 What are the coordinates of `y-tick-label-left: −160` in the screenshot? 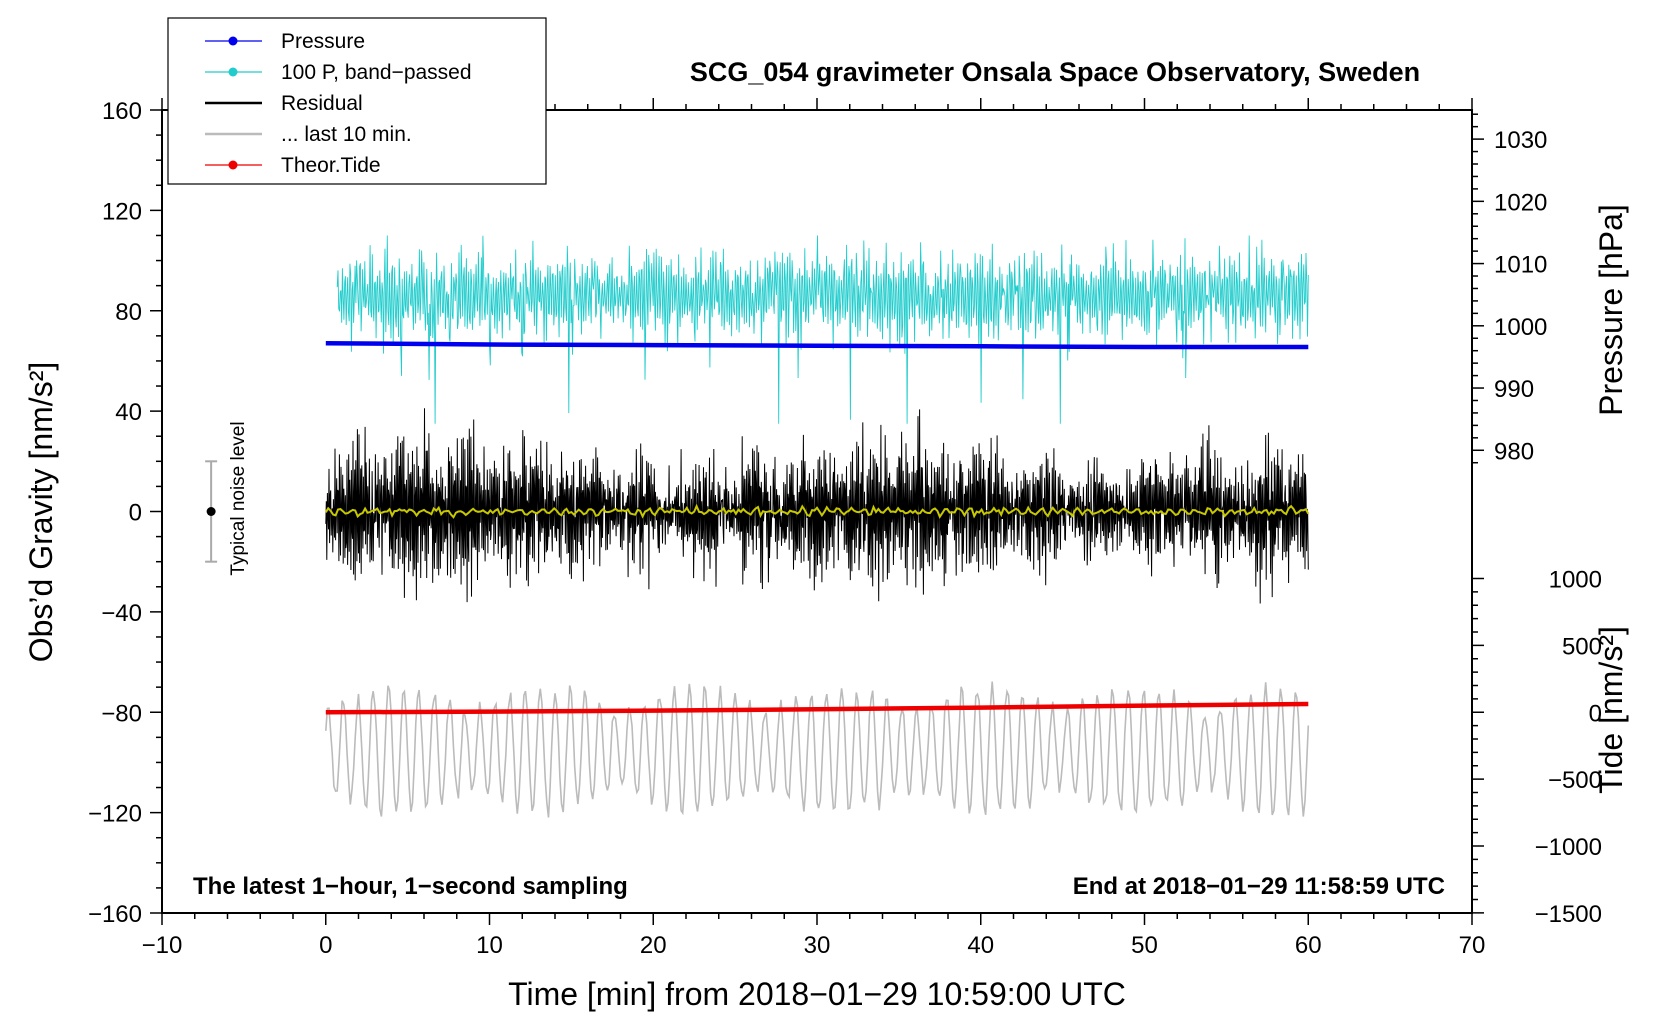 It's located at (115, 914).